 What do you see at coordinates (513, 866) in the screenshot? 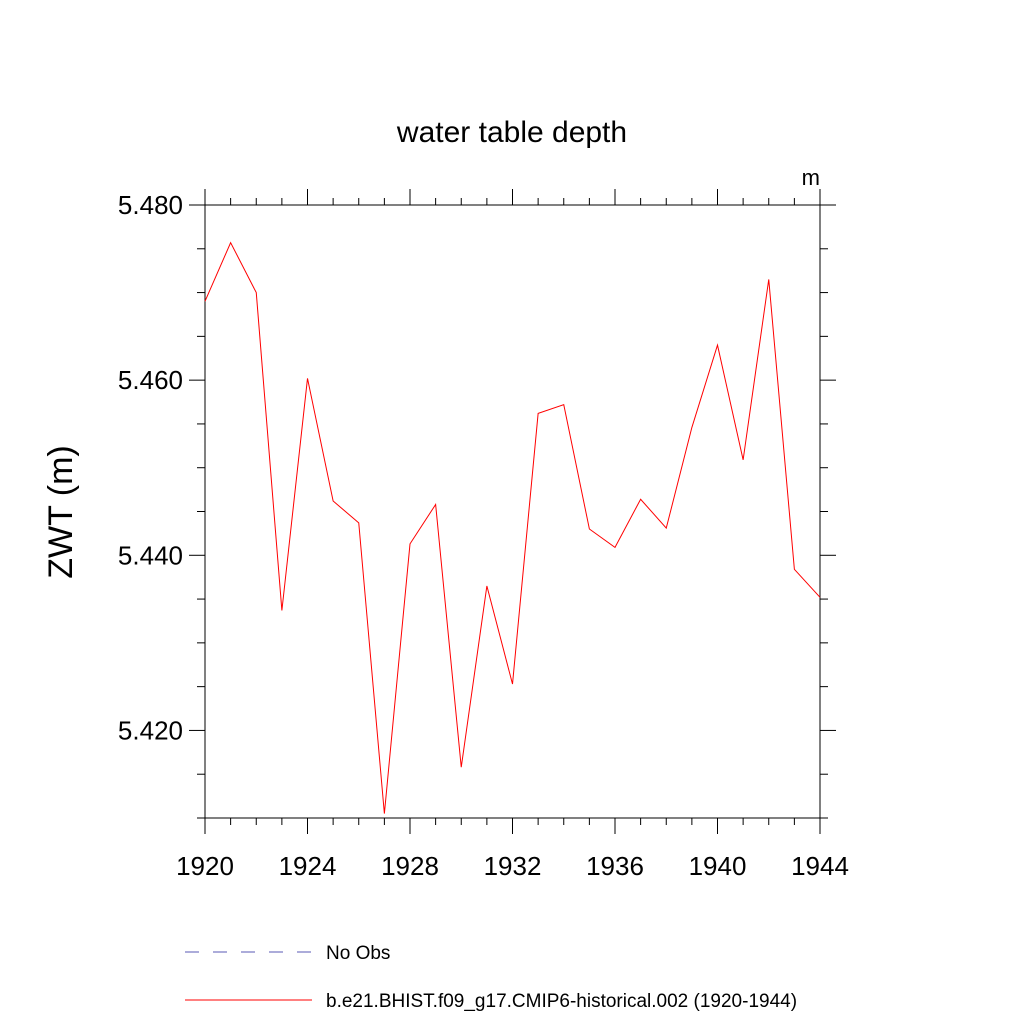
I see `x-tick-label: 1932` at bounding box center [513, 866].